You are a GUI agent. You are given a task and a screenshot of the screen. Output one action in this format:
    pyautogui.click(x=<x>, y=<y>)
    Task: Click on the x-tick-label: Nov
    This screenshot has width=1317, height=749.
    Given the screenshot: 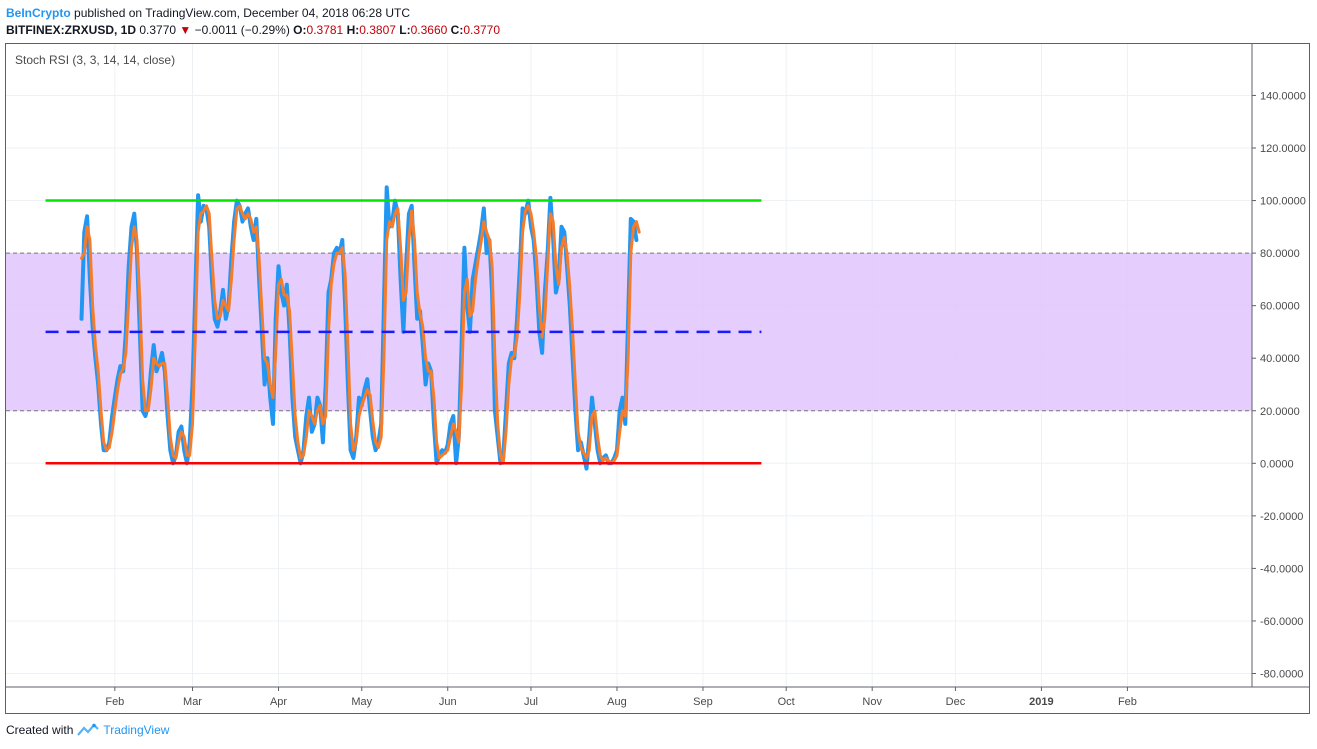 What is the action you would take?
    pyautogui.click(x=872, y=702)
    